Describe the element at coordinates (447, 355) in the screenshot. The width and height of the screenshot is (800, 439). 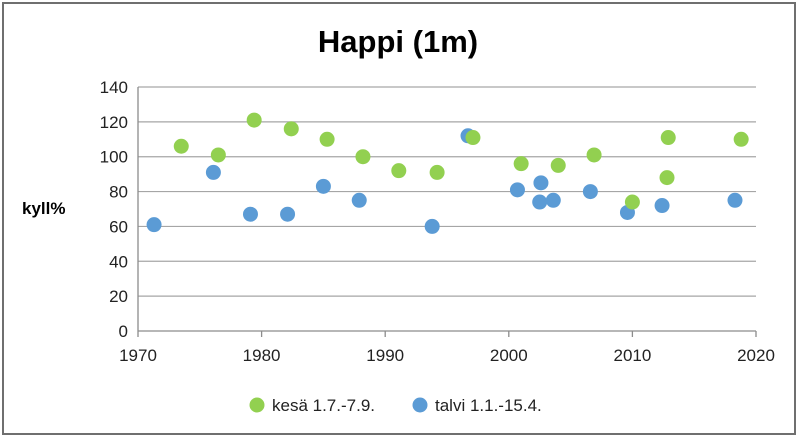
I see `x-tick-labels: 1970 1980 1990 2000 2010 2020` at that location.